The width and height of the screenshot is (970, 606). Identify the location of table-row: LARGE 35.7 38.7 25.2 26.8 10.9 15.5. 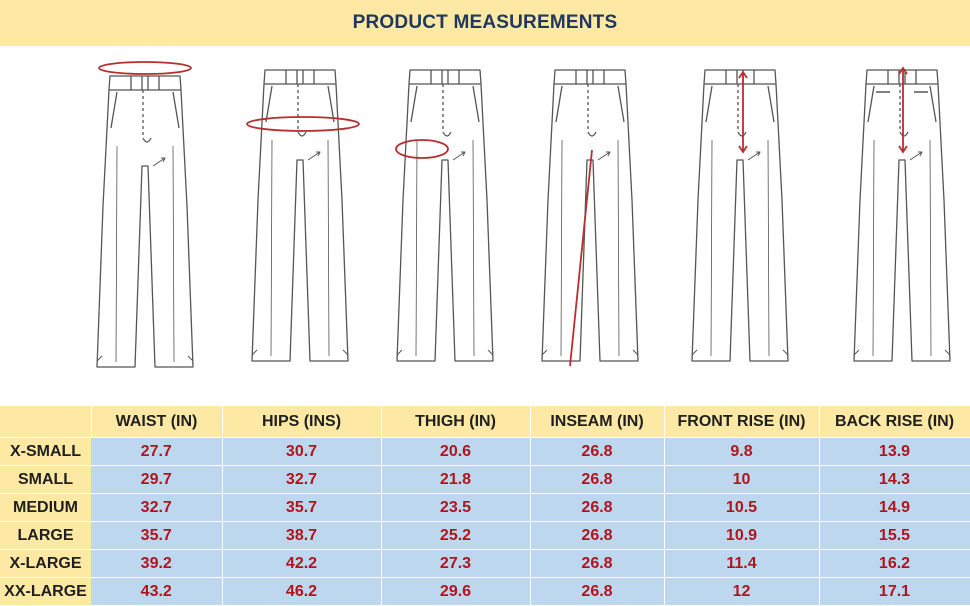
(485, 535).